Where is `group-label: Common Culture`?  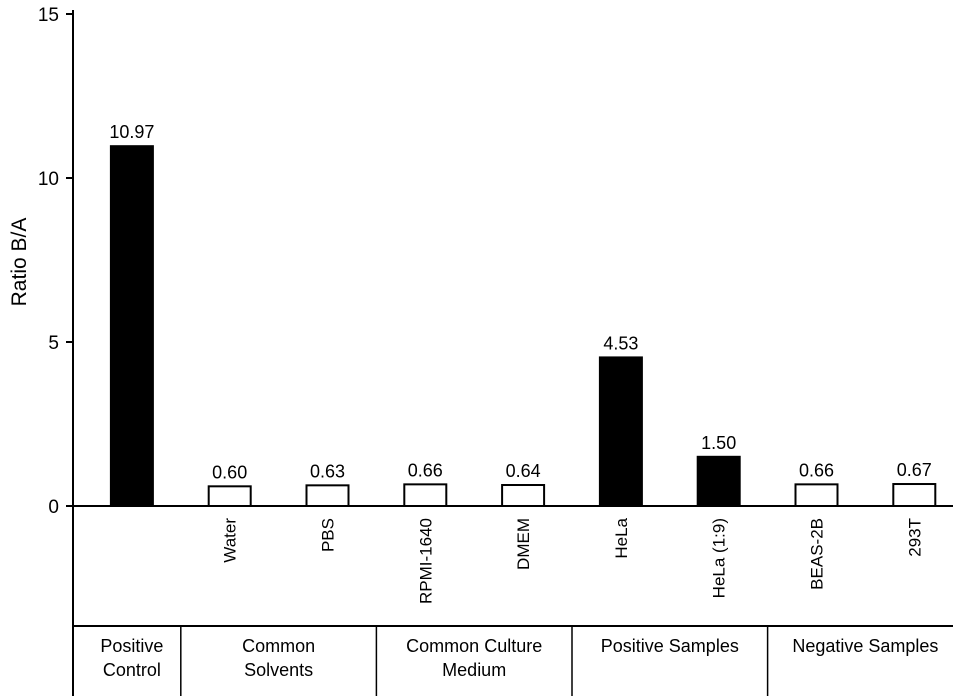
group-label: Common Culture is located at coordinates (474, 646).